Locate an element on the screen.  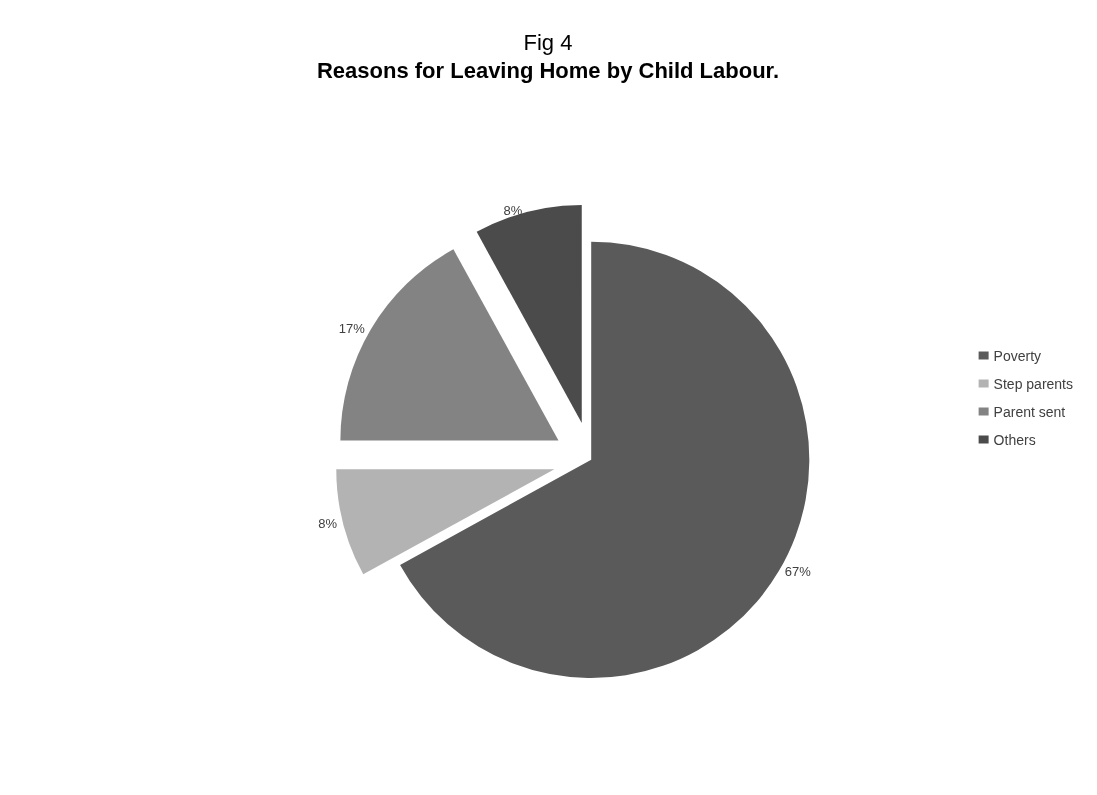
legend-label: Others is located at coordinates (1014, 439).